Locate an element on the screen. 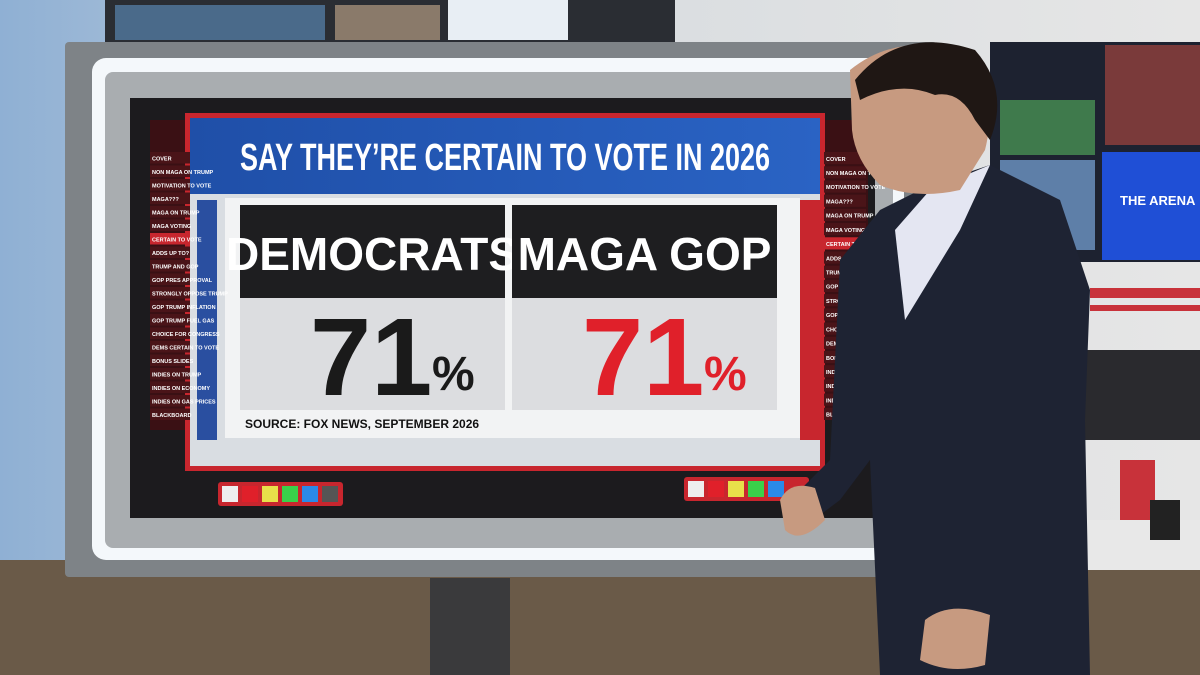 This screenshot has height=675, width=1200. chart-title: SAY THEY’RE CERTAIN TO VOTE IN 2026 is located at coordinates (505, 158).